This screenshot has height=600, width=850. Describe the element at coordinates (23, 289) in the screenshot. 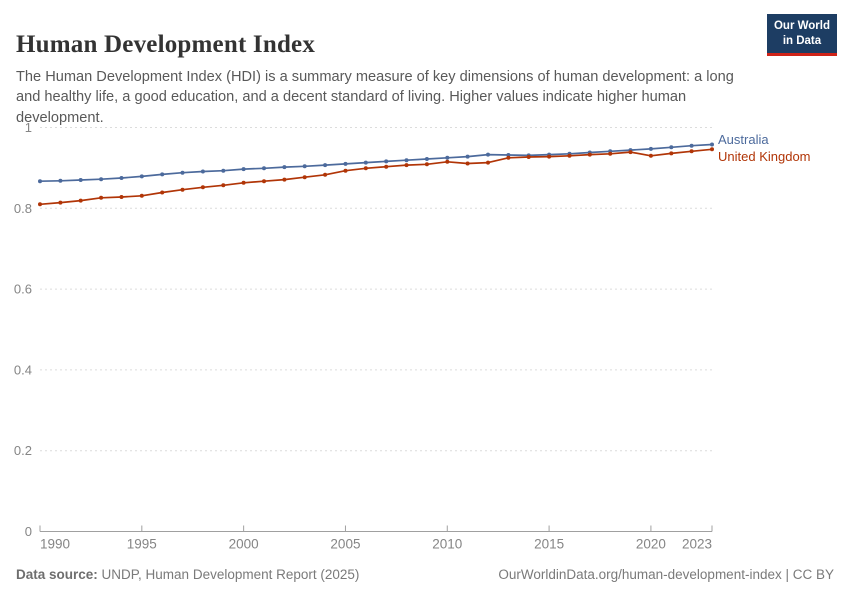

I see `y-axis-tick-label: 0.6` at that location.